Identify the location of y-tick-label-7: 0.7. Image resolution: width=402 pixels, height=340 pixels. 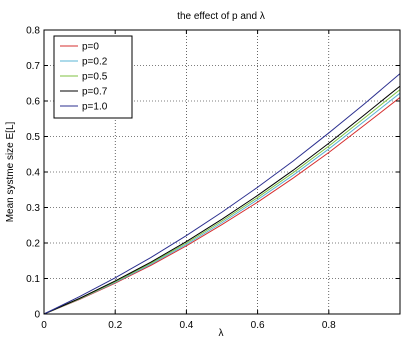
(33, 66).